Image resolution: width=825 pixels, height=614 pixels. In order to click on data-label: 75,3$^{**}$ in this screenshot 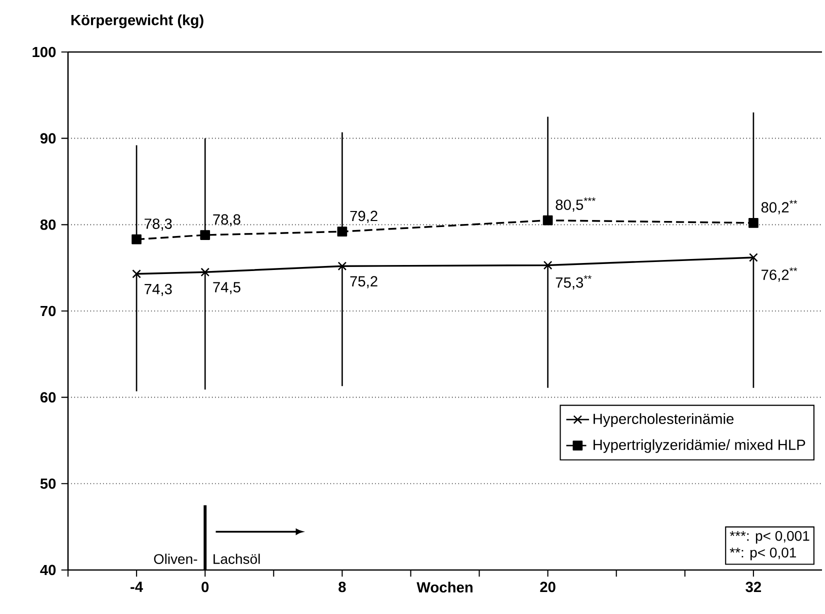, I will do `click(574, 282)`.